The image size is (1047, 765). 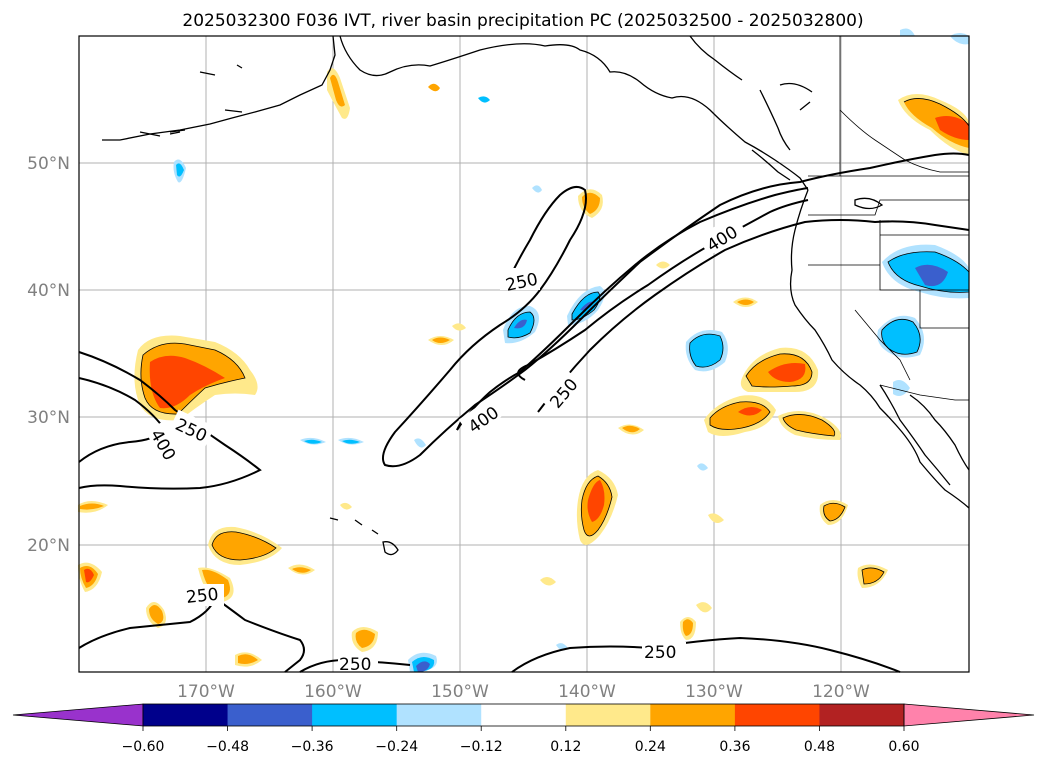 I want to click on coast-panhandle, so click(x=740, y=93).